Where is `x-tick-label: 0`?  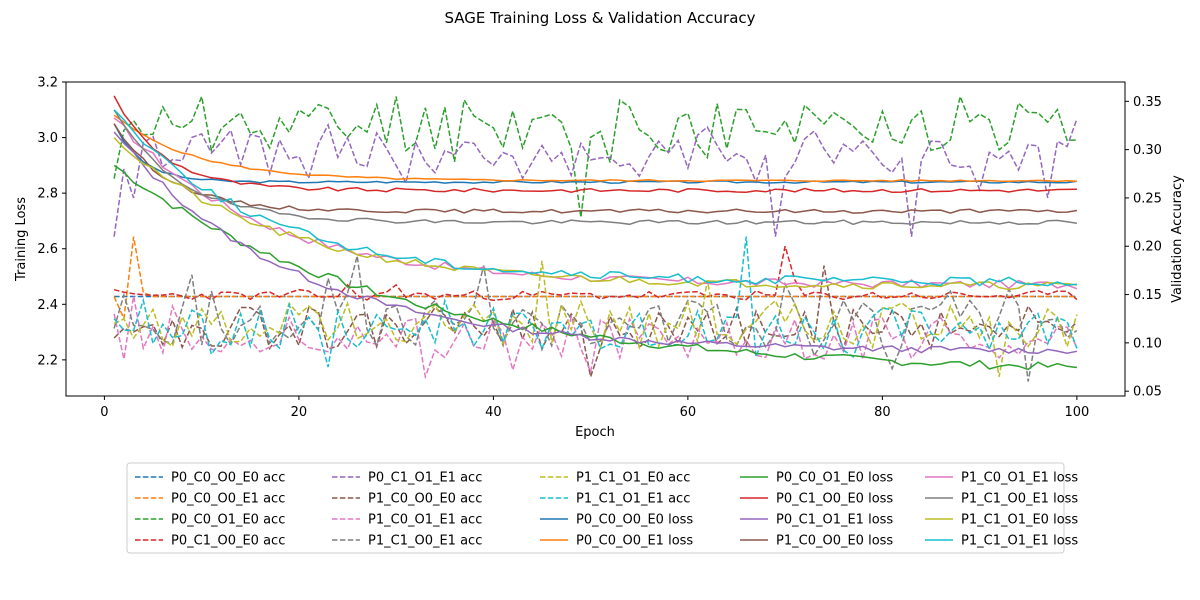
x-tick-label: 0 is located at coordinates (104, 412).